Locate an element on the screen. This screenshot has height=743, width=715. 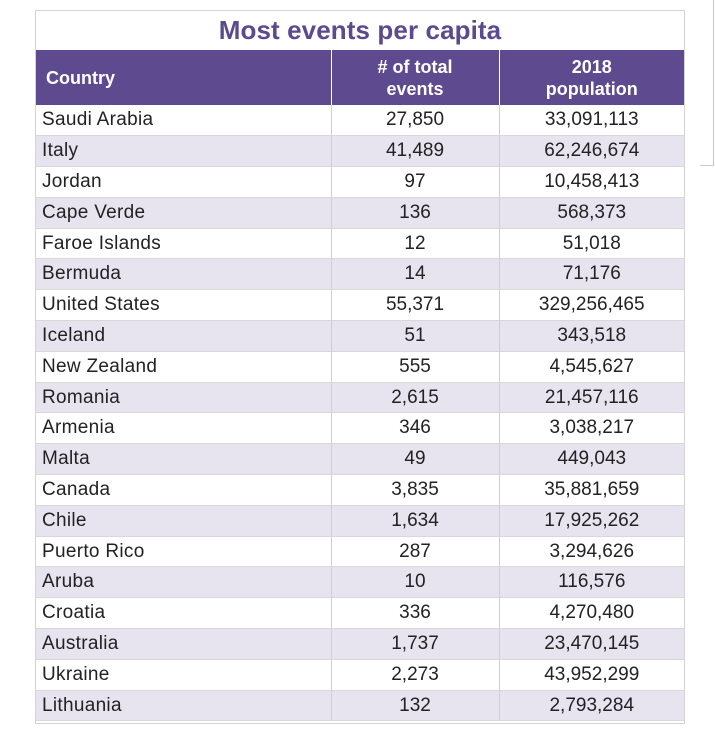
events-cell: 2,273 is located at coordinates (415, 675).